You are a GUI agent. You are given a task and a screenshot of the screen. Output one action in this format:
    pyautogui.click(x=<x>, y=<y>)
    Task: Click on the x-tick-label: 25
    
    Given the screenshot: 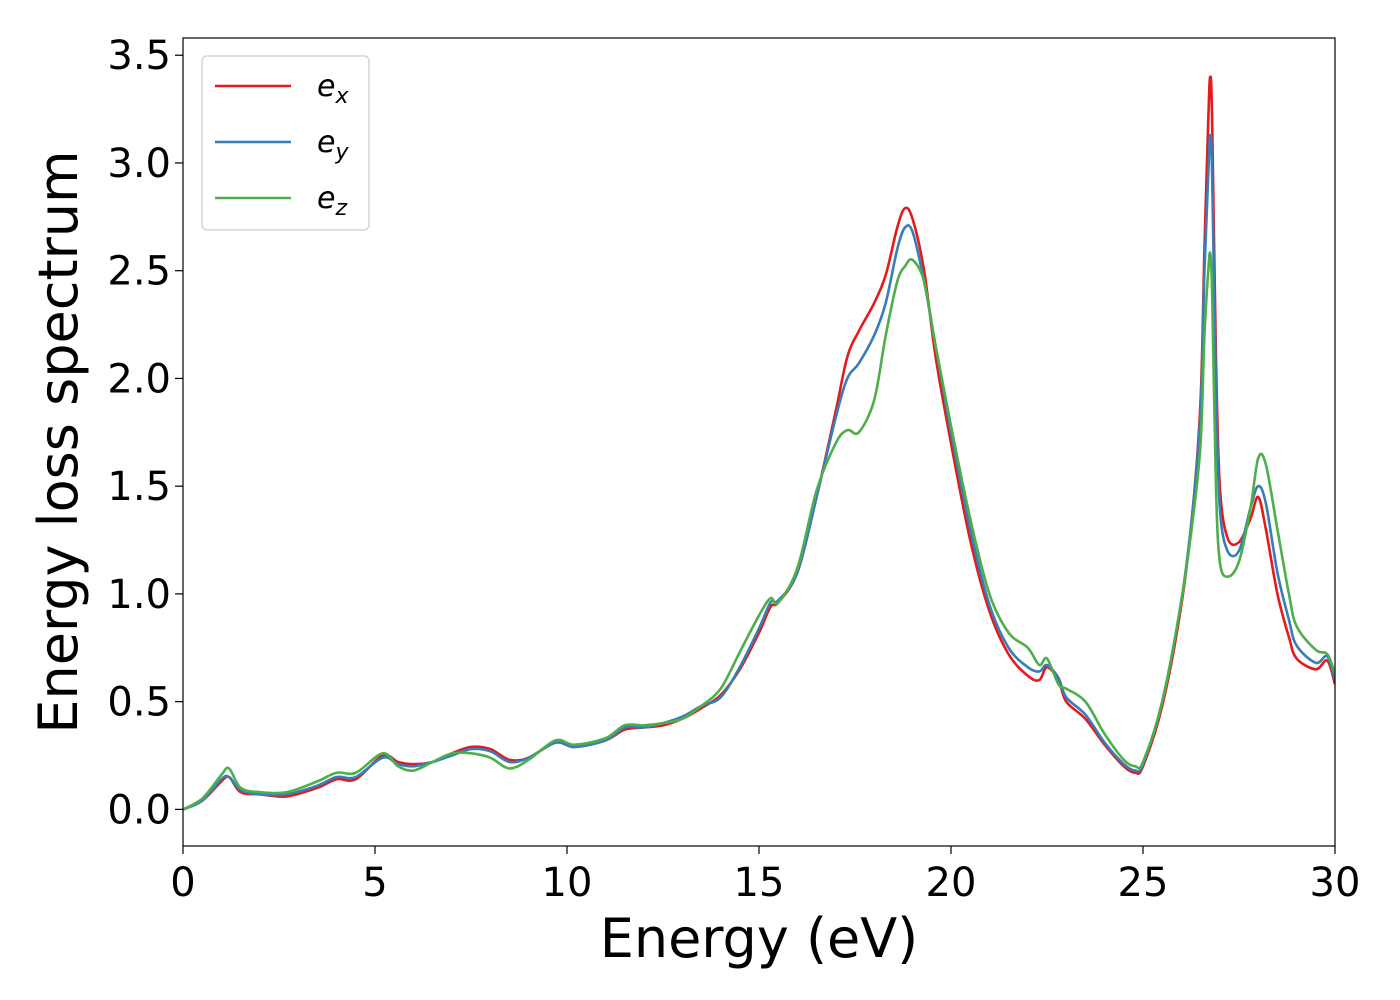 What is the action you would take?
    pyautogui.click(x=1143, y=883)
    